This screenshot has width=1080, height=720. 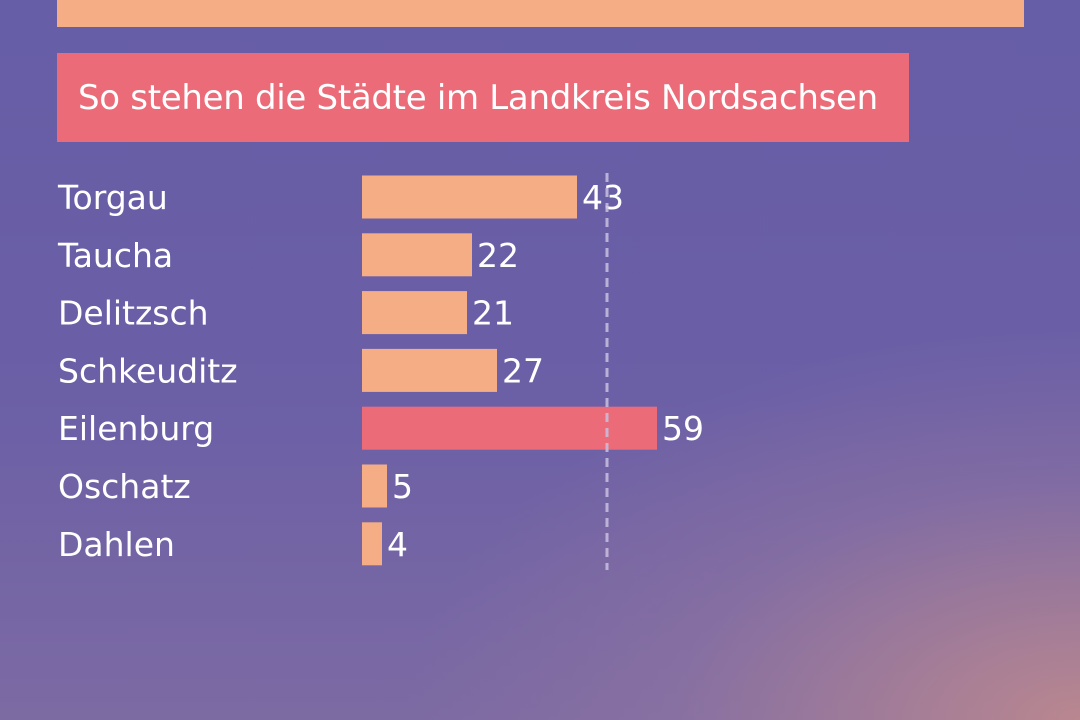 I want to click on value-label-torgau: 43, so click(x=603, y=197).